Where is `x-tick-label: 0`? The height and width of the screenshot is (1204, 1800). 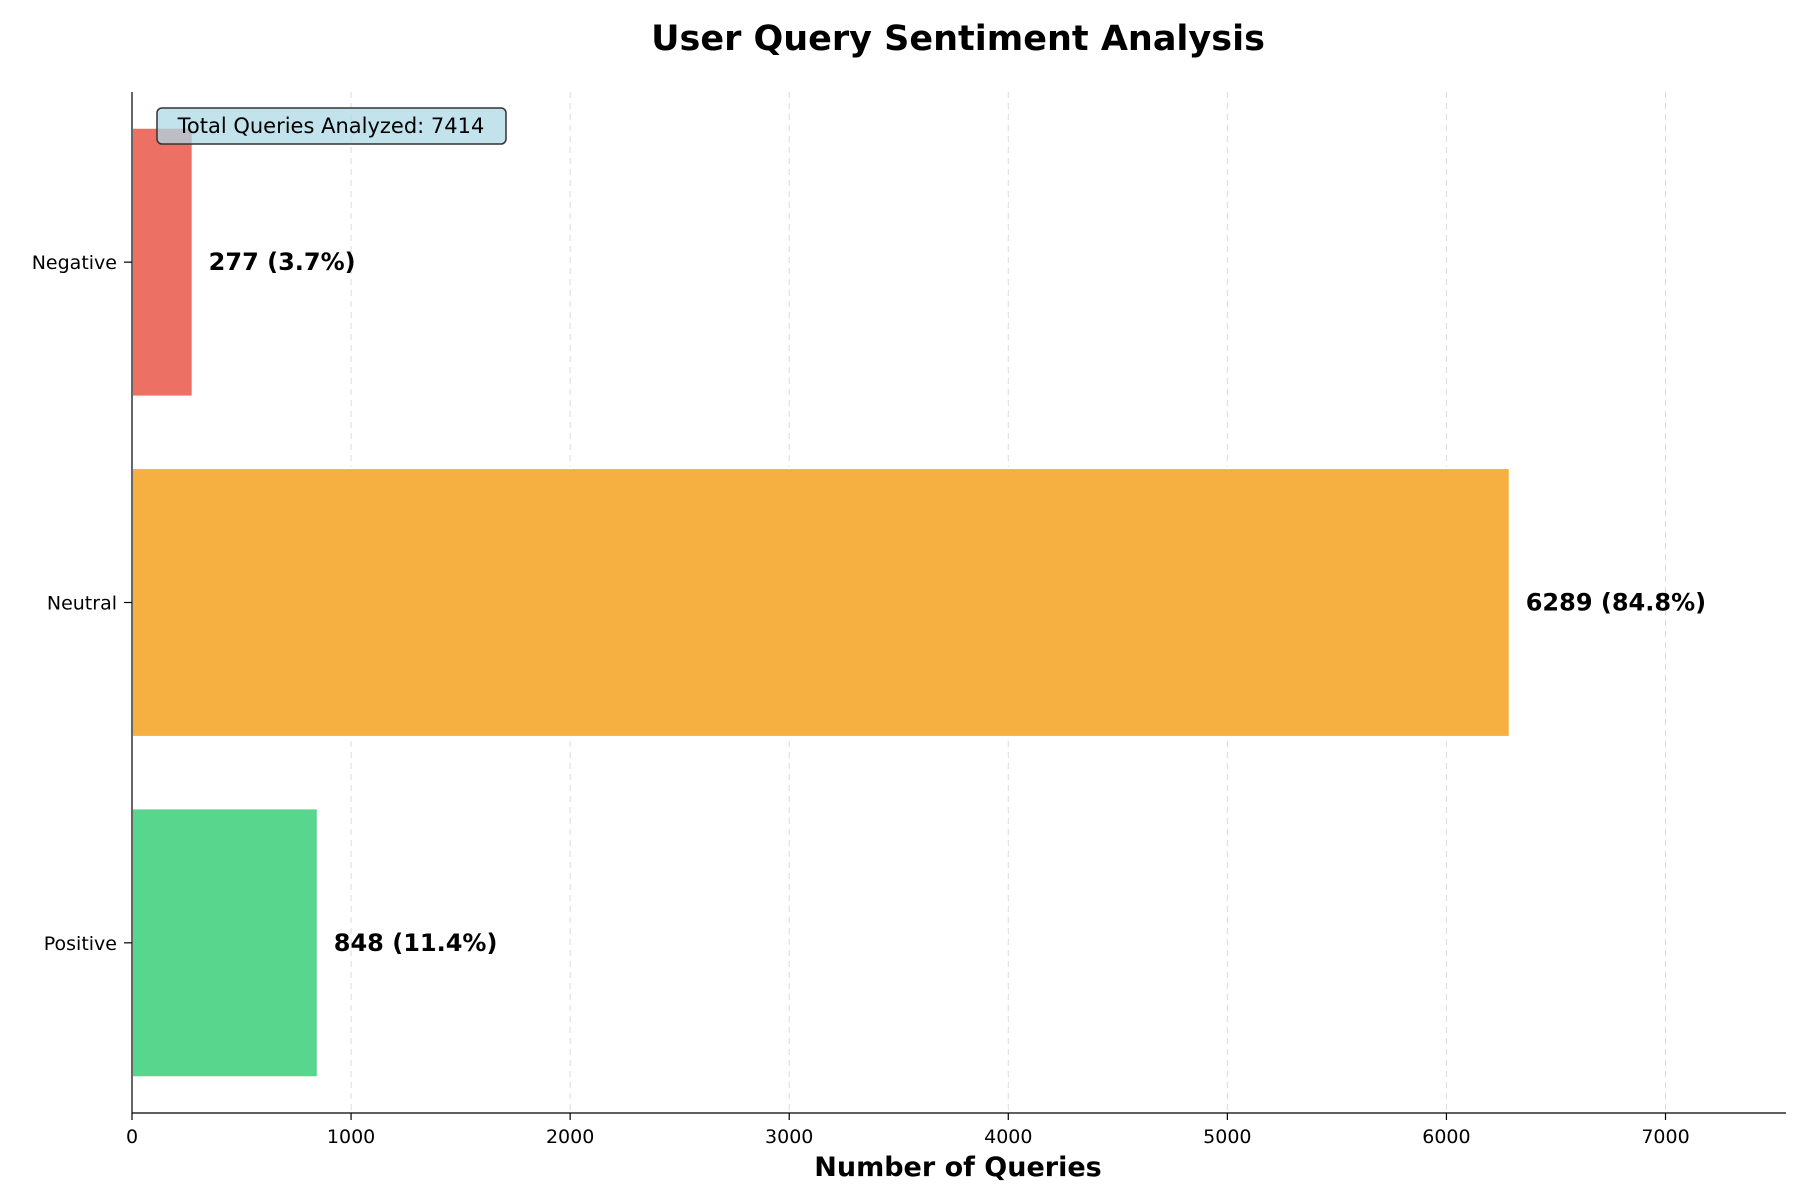 x-tick-label: 0 is located at coordinates (132, 1137).